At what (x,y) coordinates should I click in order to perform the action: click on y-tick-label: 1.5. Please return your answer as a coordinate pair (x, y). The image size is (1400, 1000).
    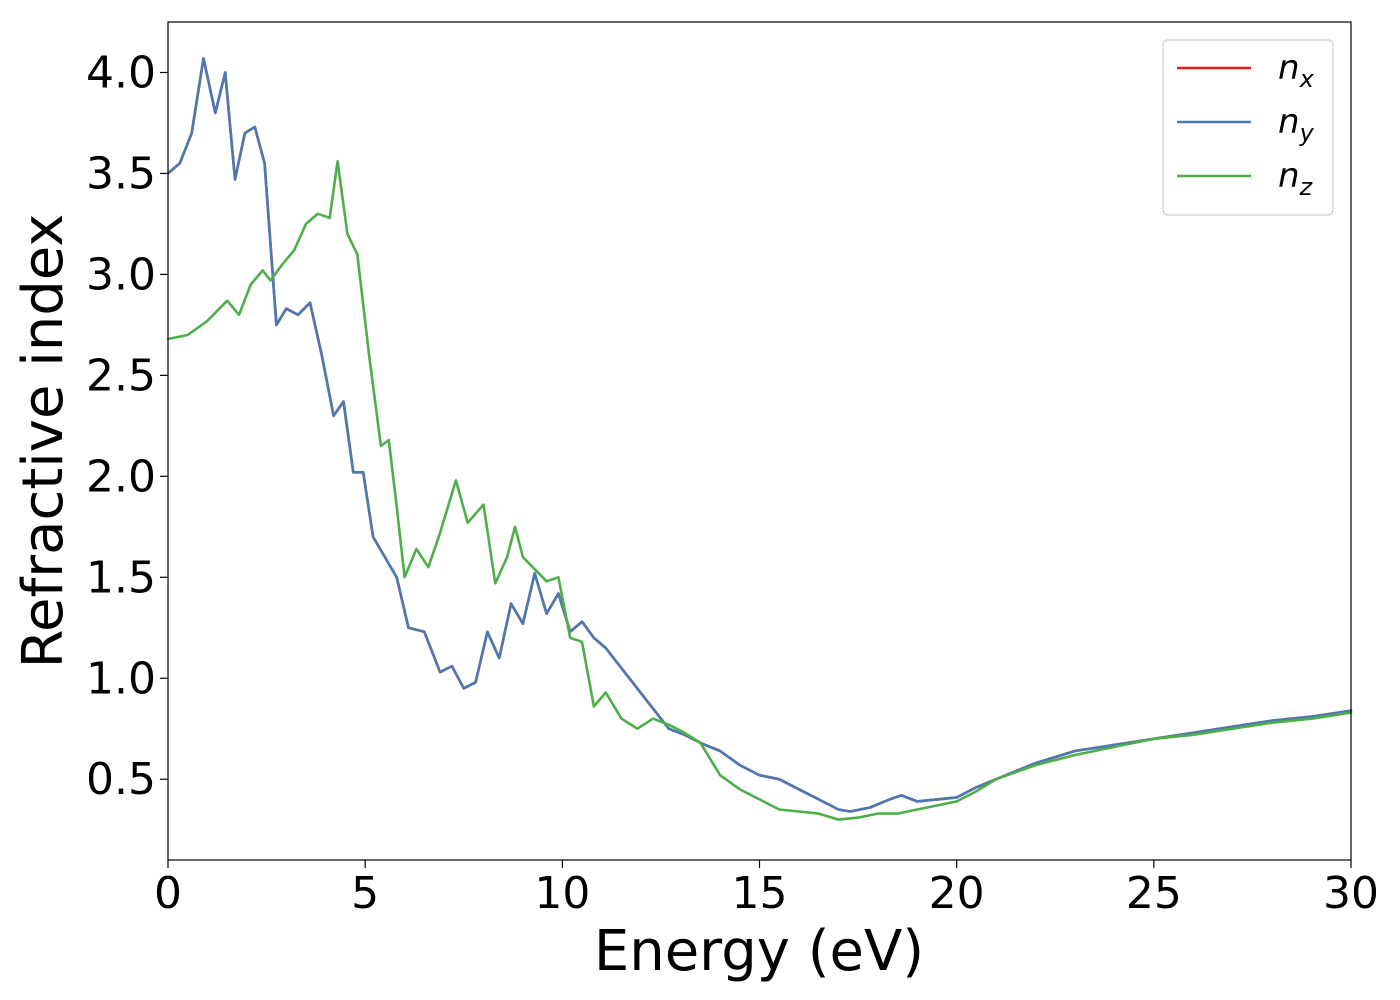
    Looking at the image, I should click on (121, 577).